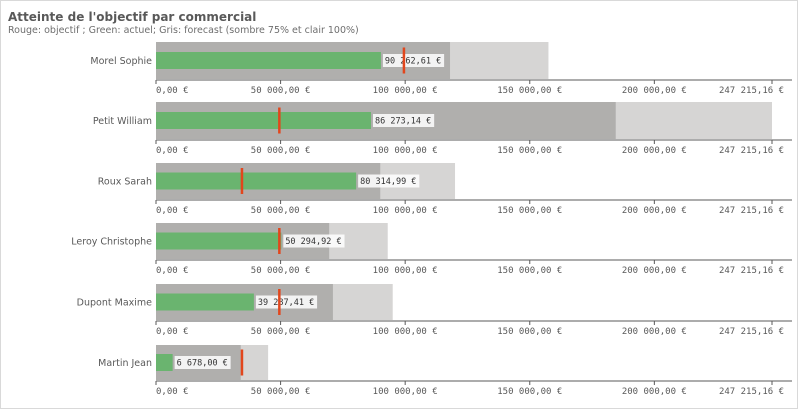 Image resolution: width=800 pixels, height=411 pixels. What do you see at coordinates (121, 61) in the screenshot?
I see `category-label: Morel Sophie` at bounding box center [121, 61].